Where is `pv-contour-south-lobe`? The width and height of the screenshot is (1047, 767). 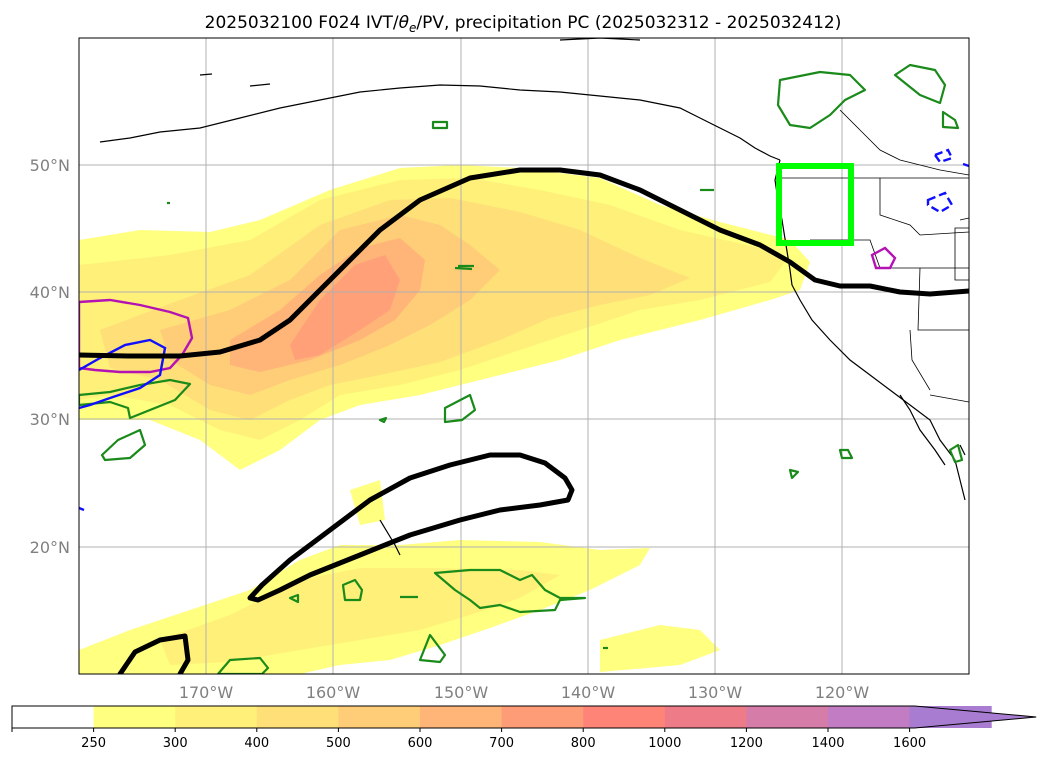
pv-contour-south-lobe is located at coordinates (411, 527).